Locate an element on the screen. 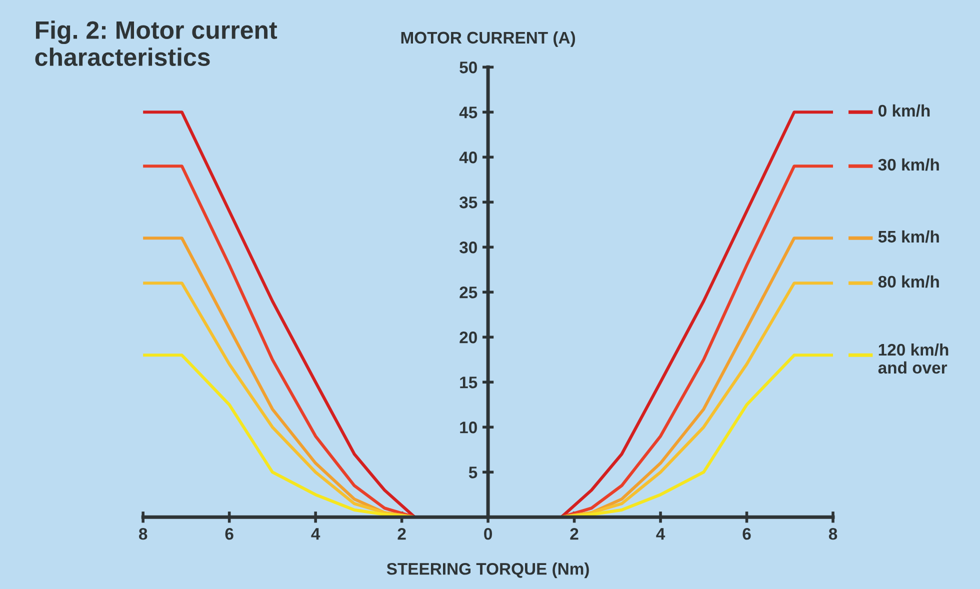 The height and width of the screenshot is (589, 980). y-tick-label: 40 is located at coordinates (468, 158).